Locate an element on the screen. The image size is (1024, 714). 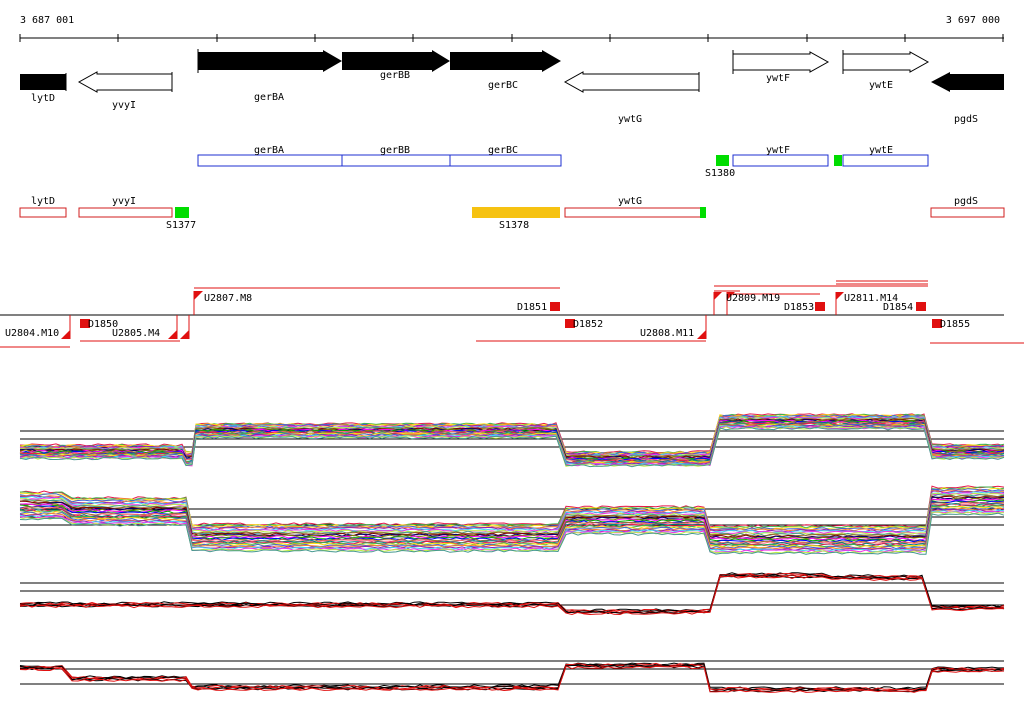
signal-S1378: S1378 is located at coordinates (516, 219).